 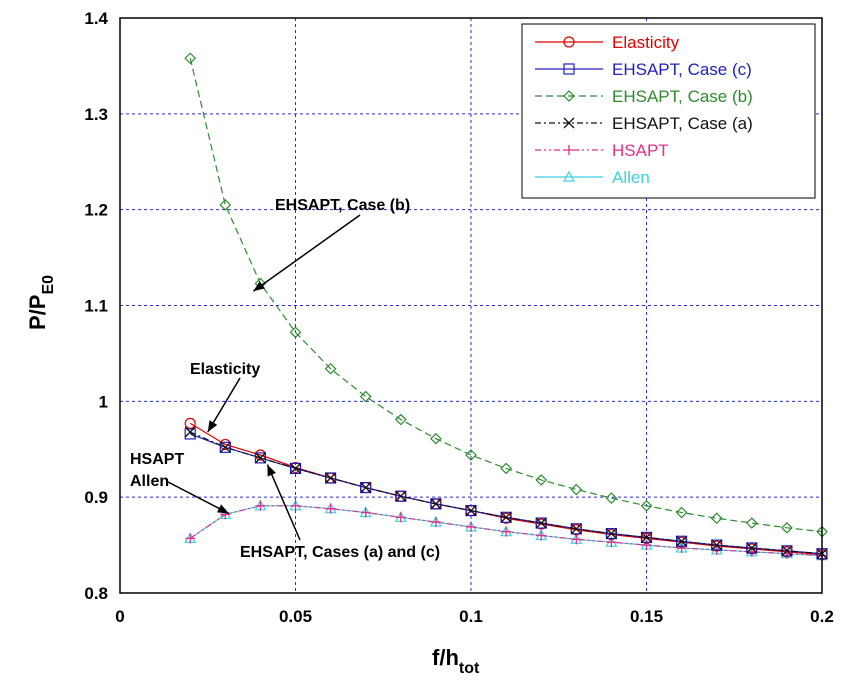 I want to click on legend-label: EHSAPT, Case (a), so click(x=682, y=123).